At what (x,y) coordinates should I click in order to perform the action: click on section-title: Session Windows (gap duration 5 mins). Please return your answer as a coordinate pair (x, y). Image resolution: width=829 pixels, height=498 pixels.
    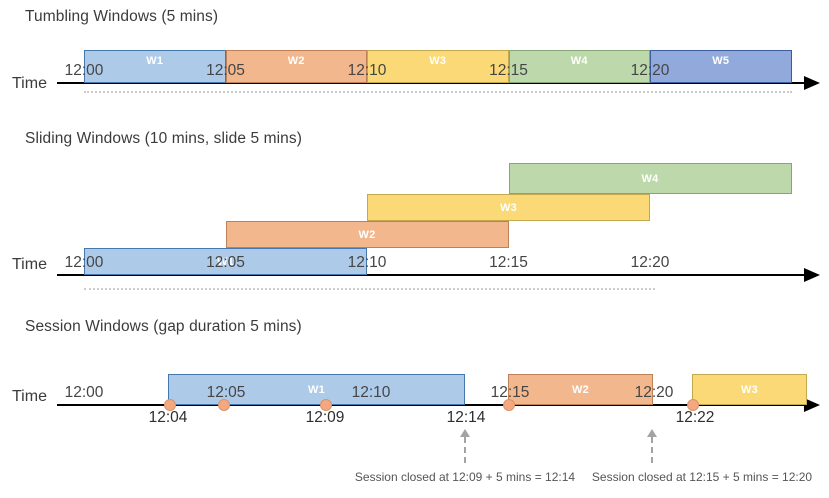
    Looking at the image, I should click on (163, 326).